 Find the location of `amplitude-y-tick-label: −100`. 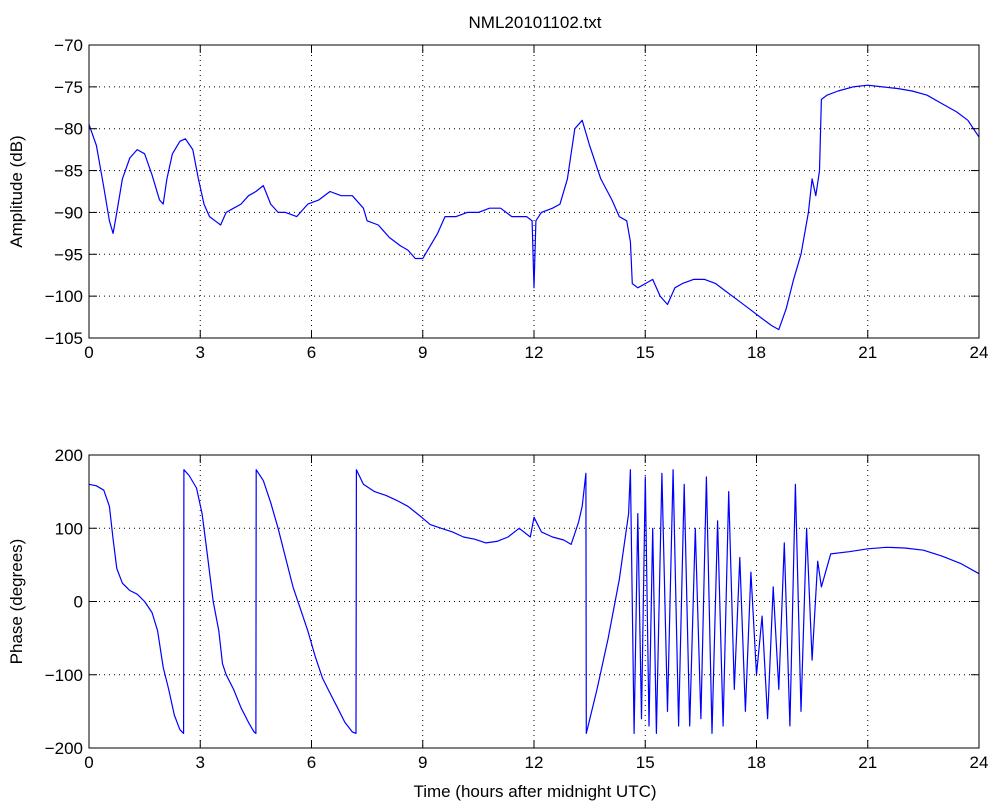

amplitude-y-tick-label: −100 is located at coordinates (64, 296).